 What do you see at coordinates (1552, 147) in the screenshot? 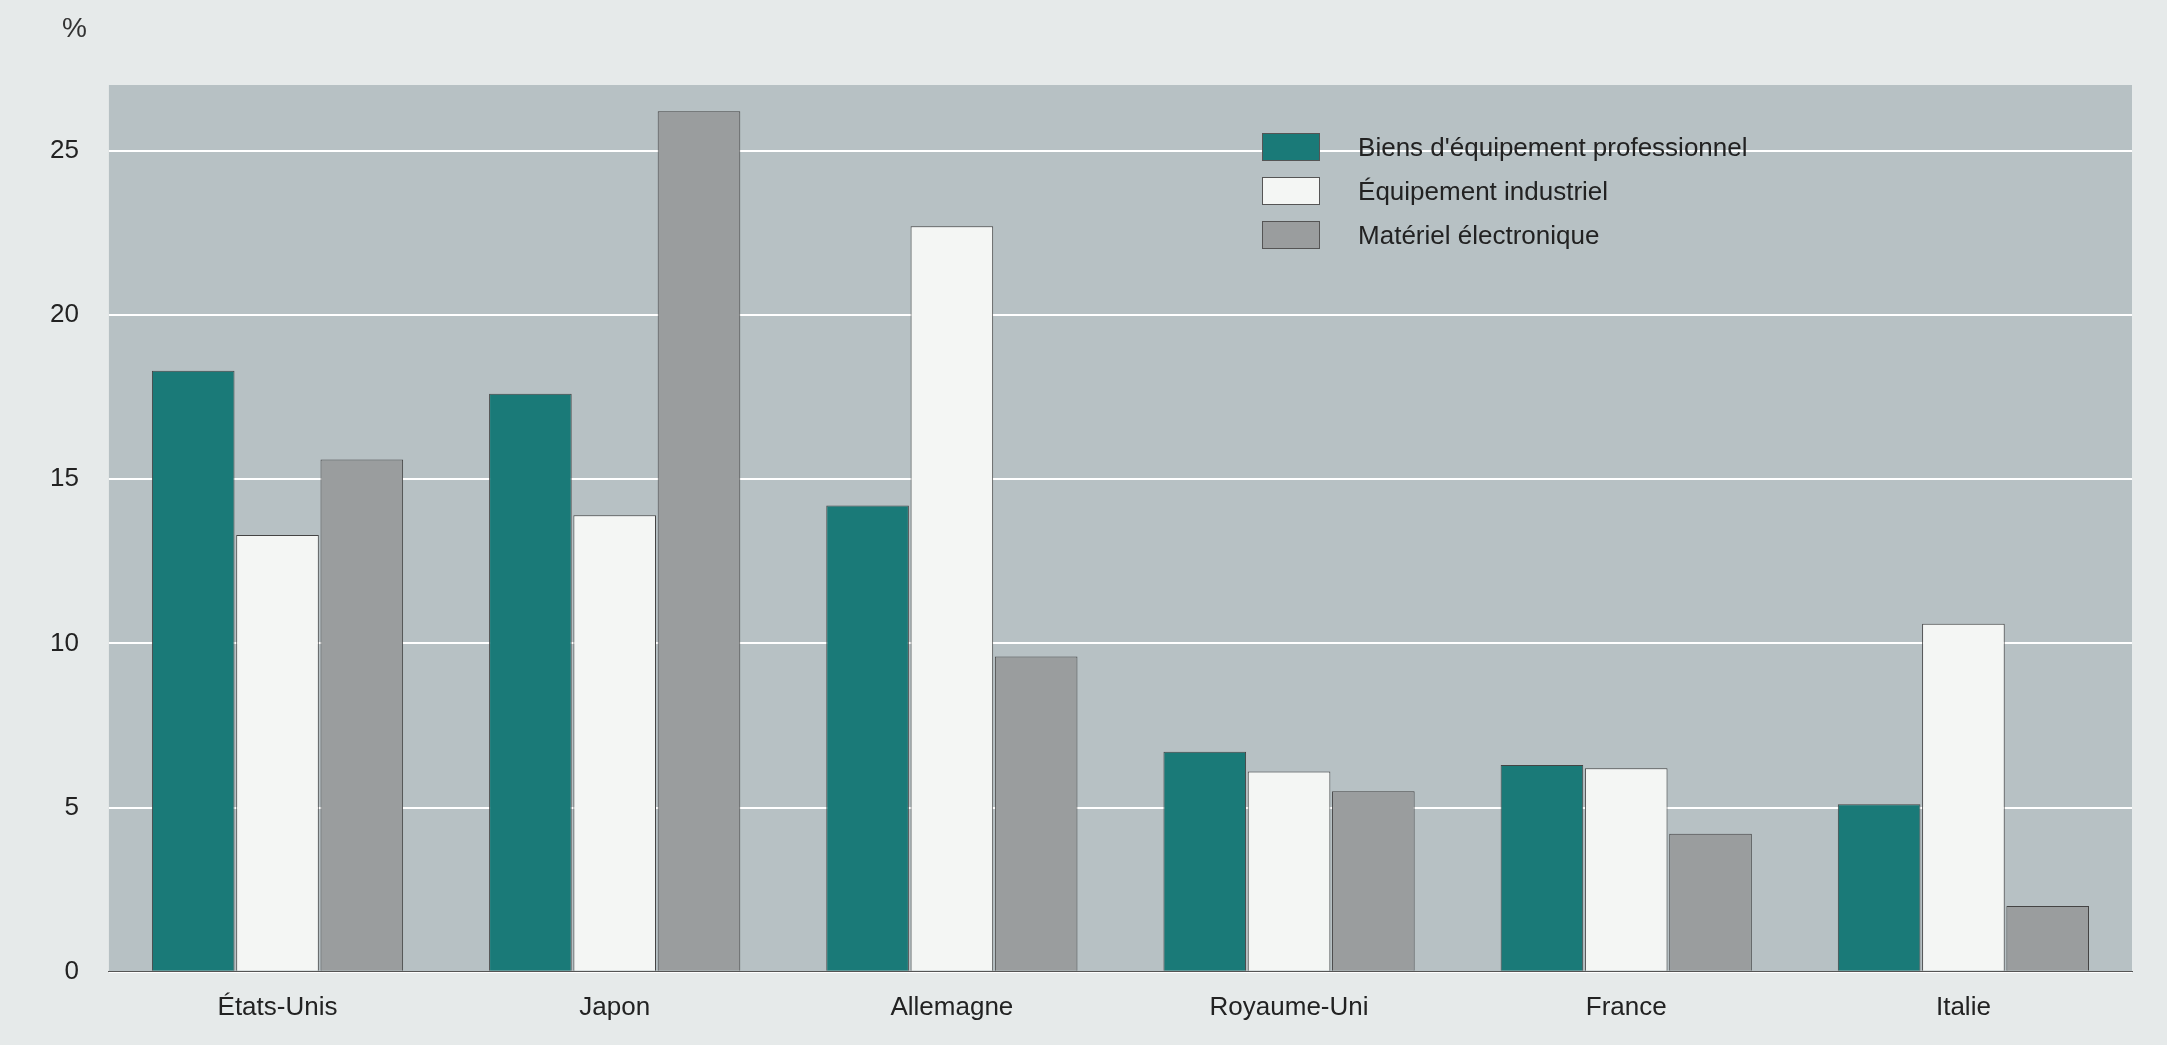
I see `legend-label: Biens d'équipement professionnel` at bounding box center [1552, 147].